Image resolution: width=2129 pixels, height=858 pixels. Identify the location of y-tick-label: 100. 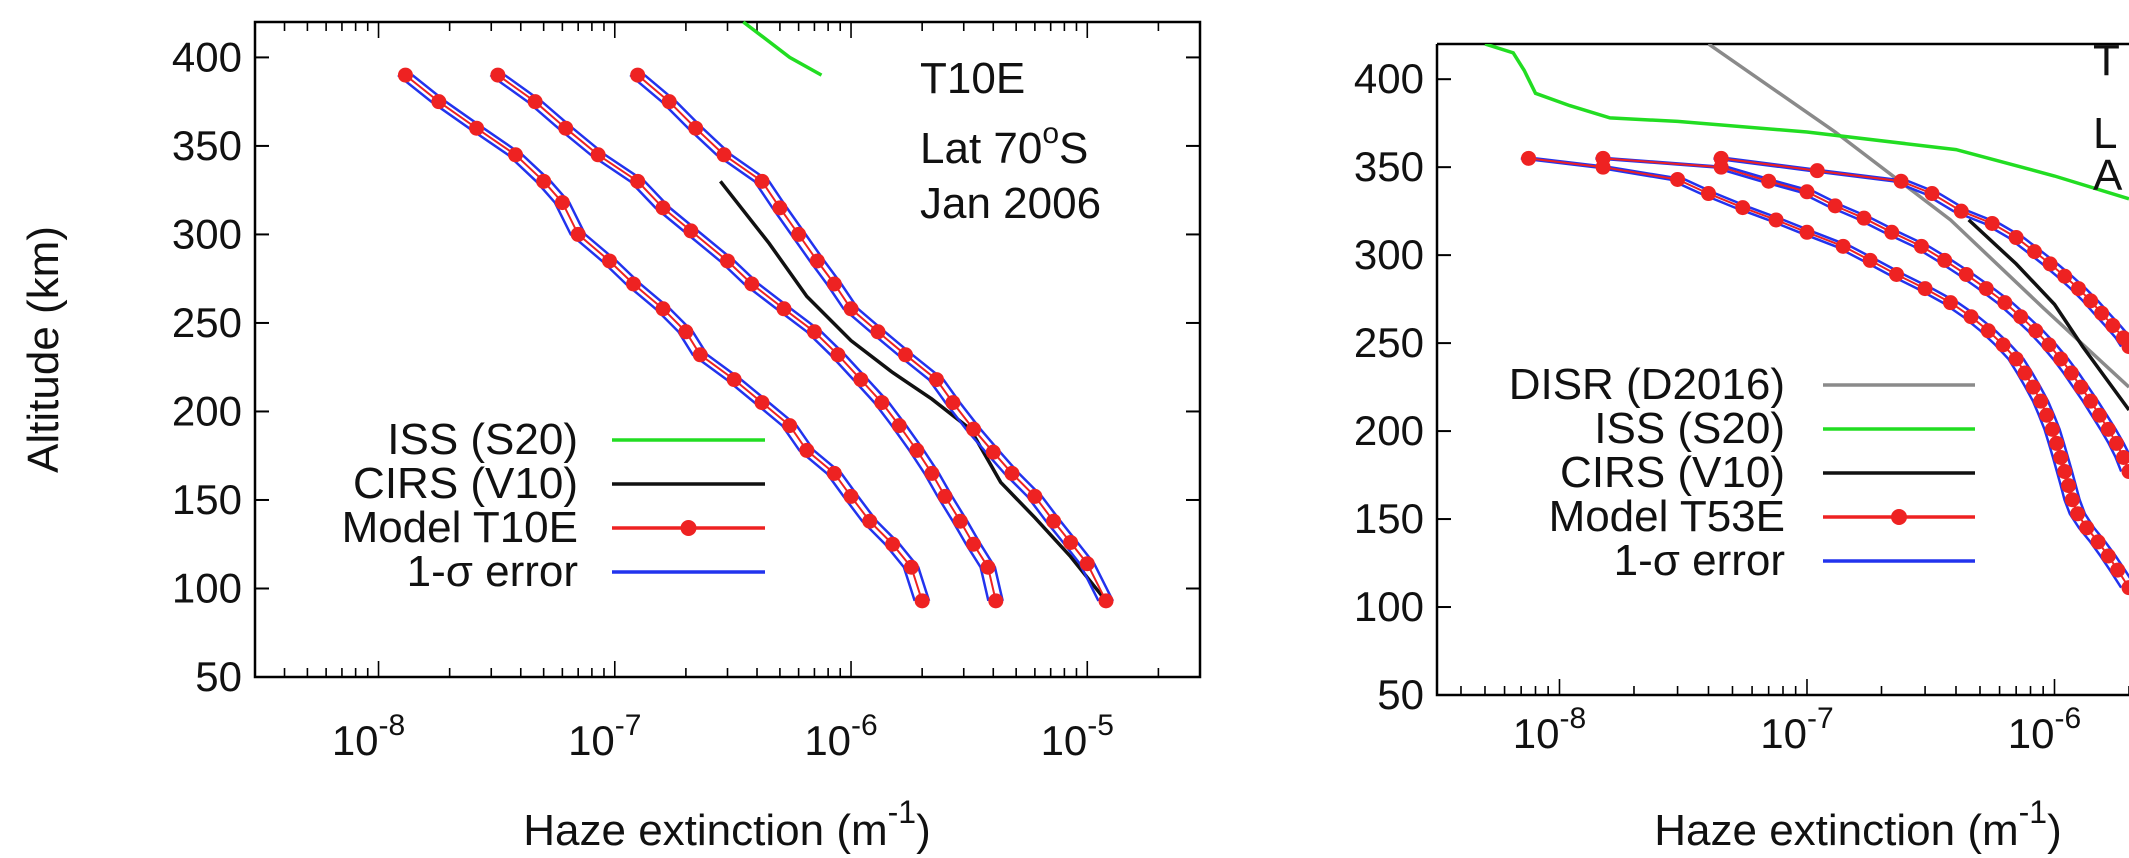
(1389, 606).